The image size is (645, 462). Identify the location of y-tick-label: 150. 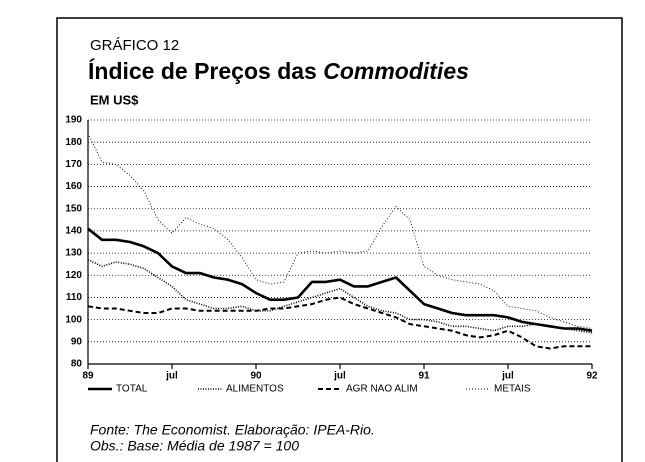
(73, 208).